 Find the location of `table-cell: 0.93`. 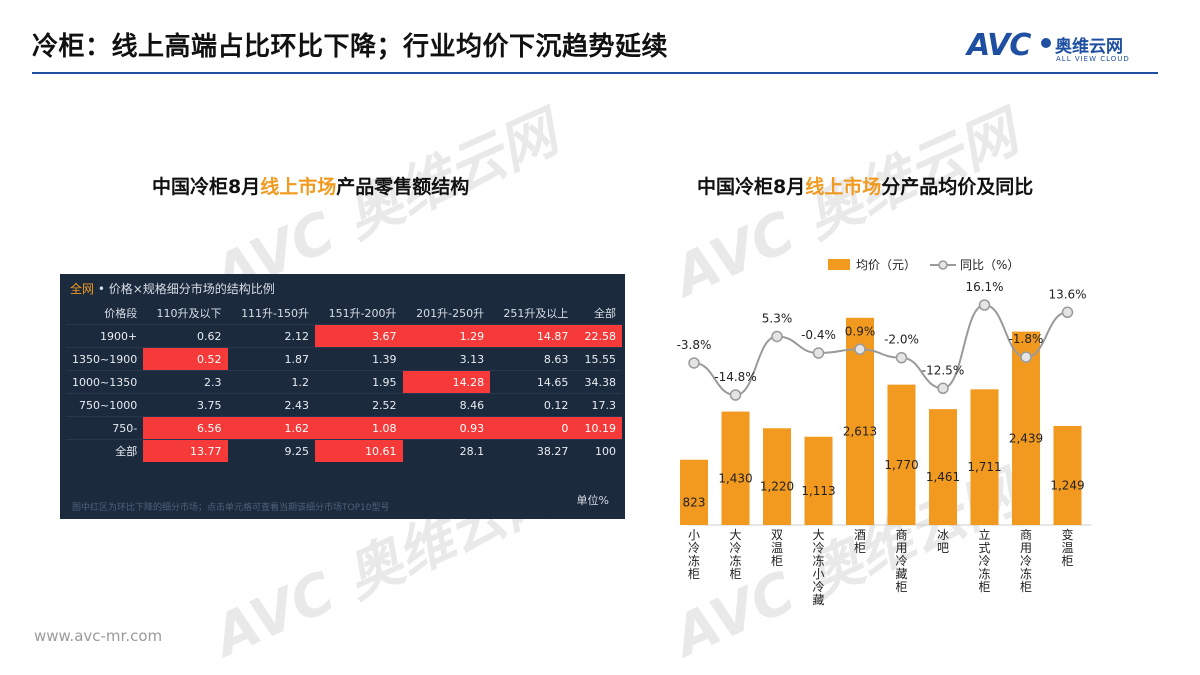

table-cell: 0.93 is located at coordinates (446, 428).